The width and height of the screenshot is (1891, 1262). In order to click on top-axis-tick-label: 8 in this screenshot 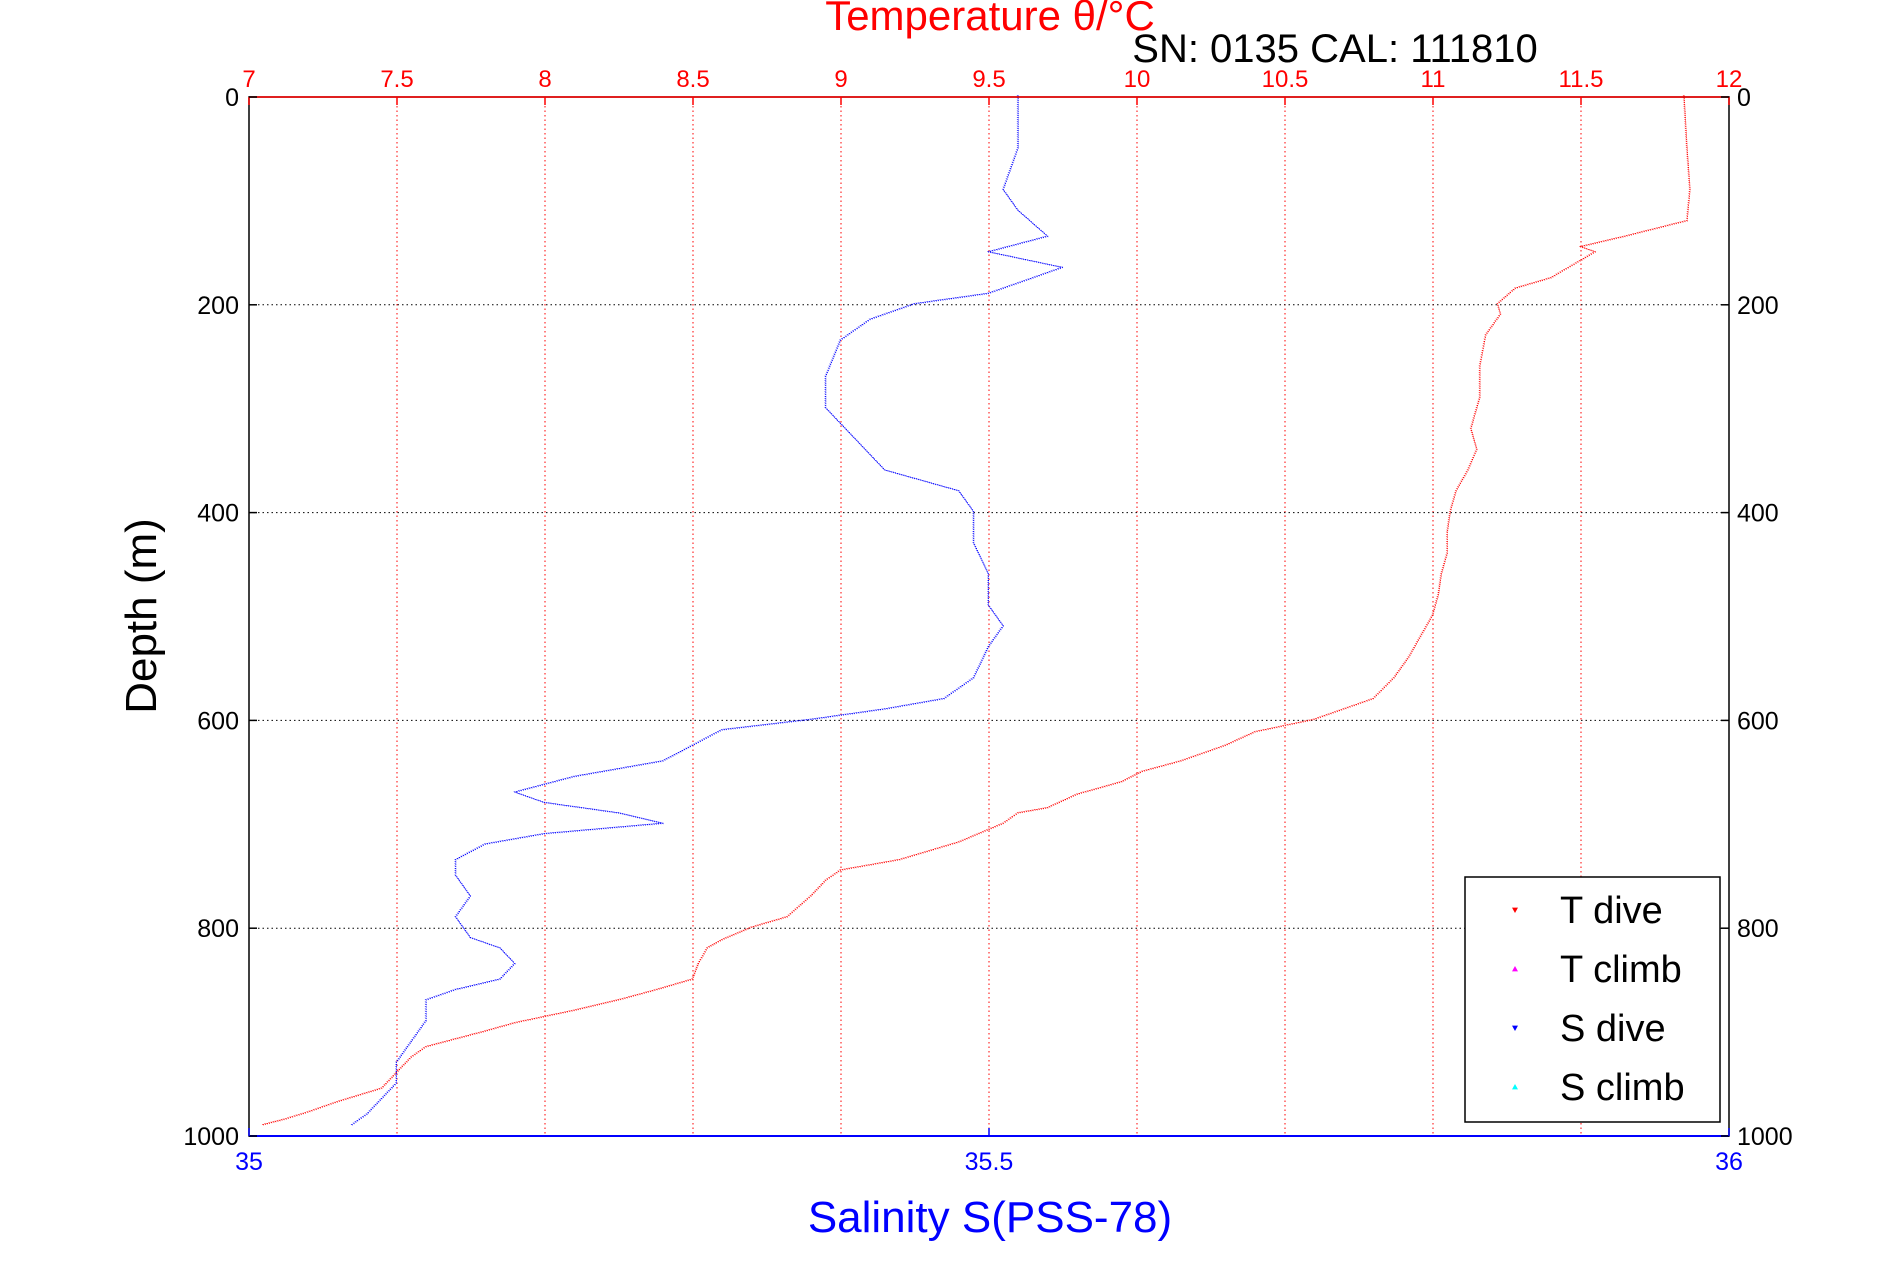, I will do `click(544, 79)`.